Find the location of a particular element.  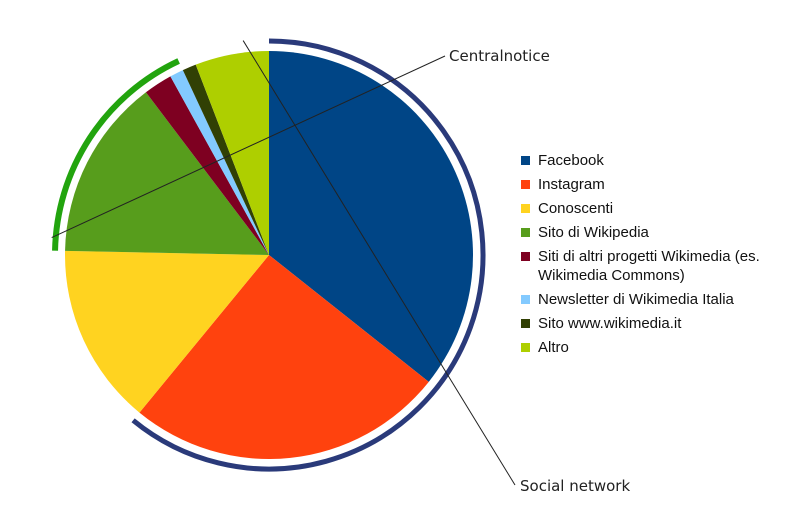

pie-slice-sito-www-wikimedia-it is located at coordinates (225, 159).